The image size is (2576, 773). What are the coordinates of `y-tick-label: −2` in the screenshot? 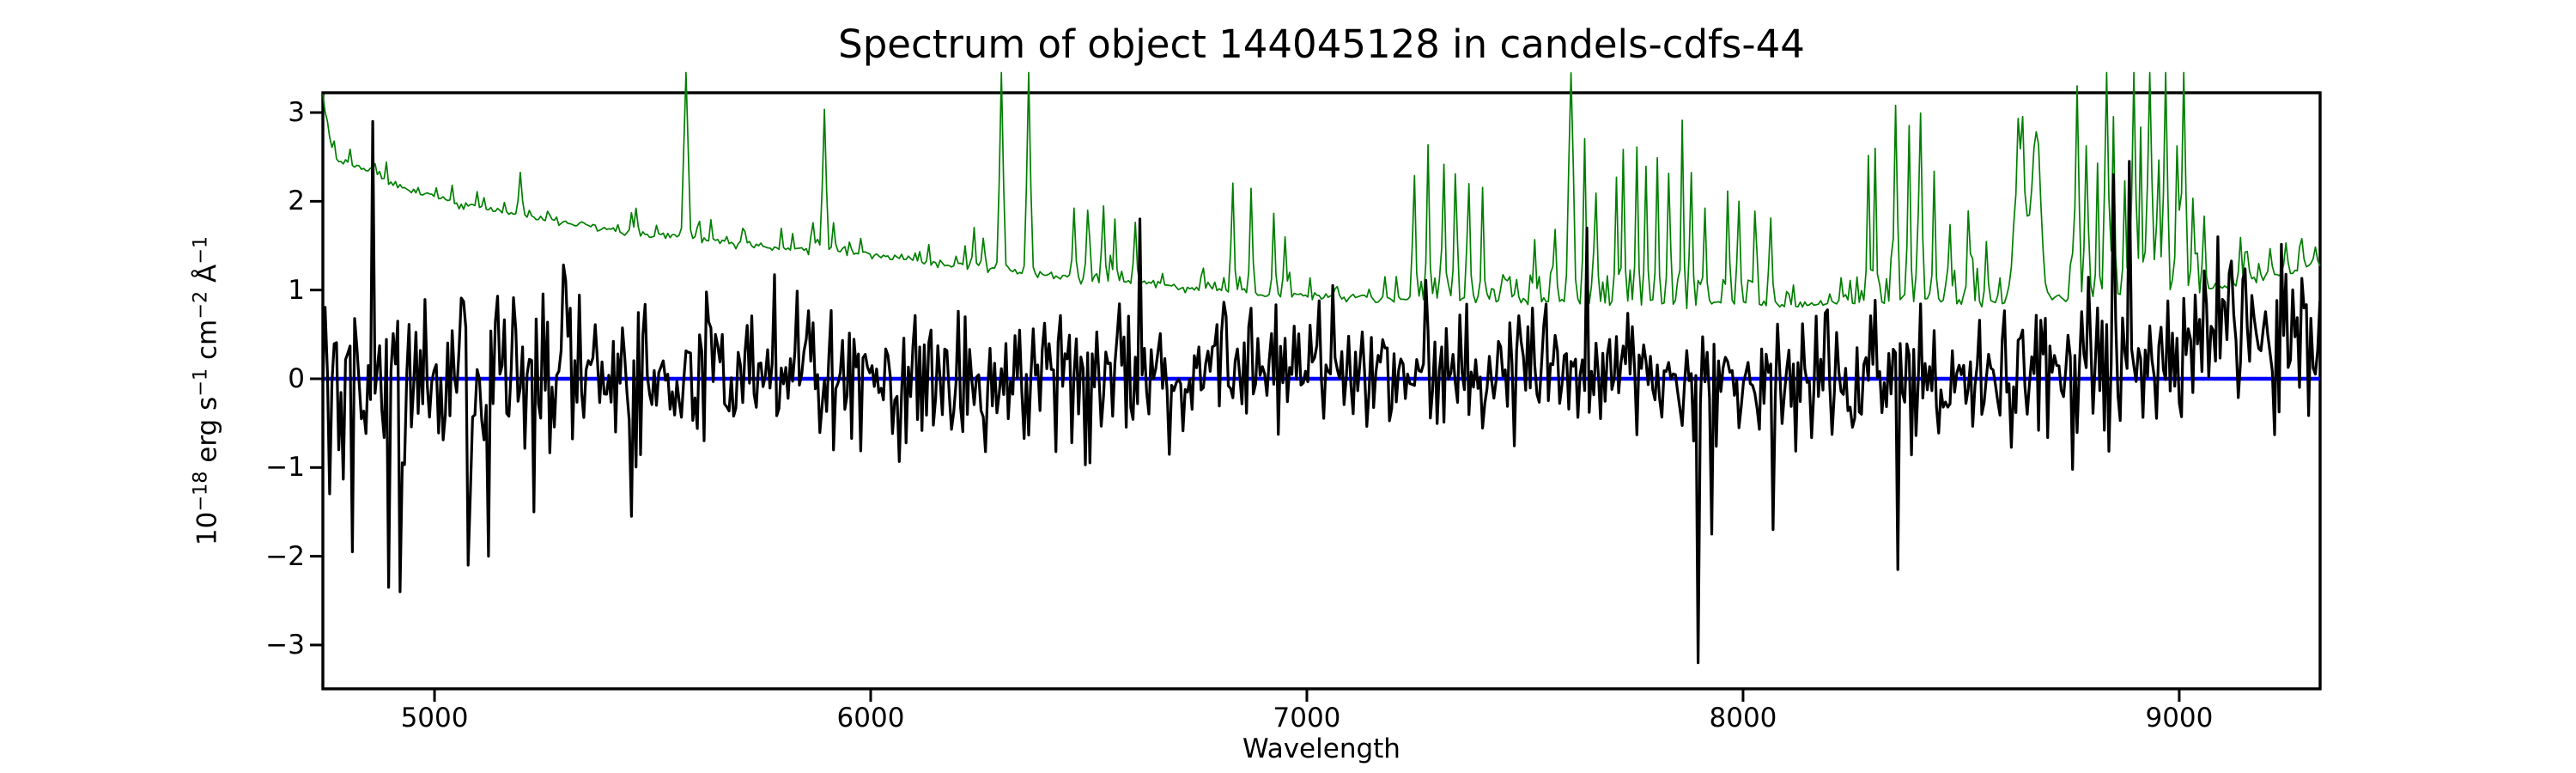 It's located at (285, 556).